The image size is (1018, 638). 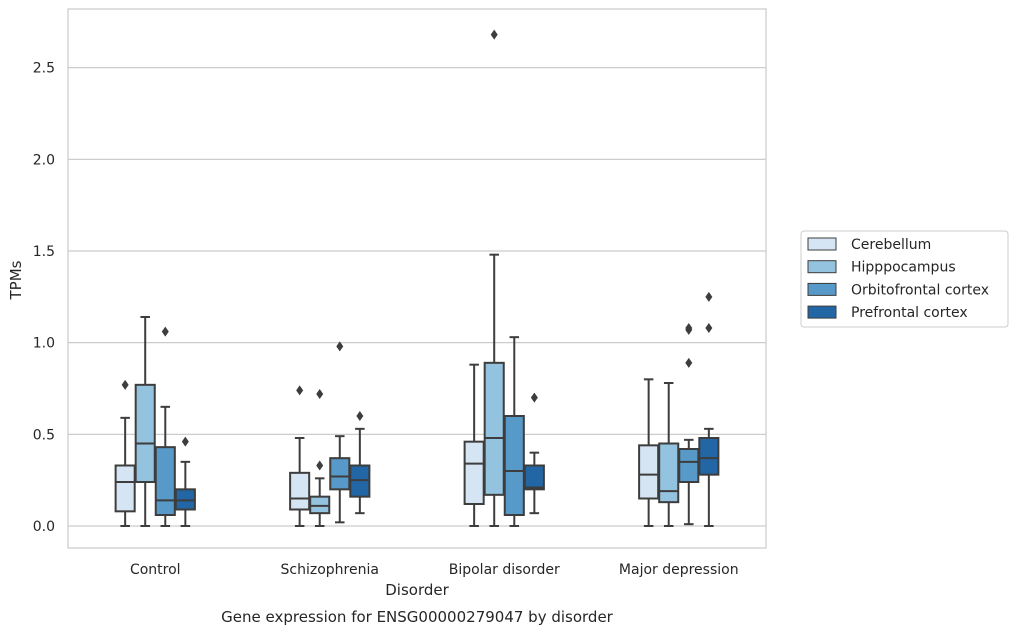 I want to click on legend-item: Prefrontal cortex, so click(x=887, y=313).